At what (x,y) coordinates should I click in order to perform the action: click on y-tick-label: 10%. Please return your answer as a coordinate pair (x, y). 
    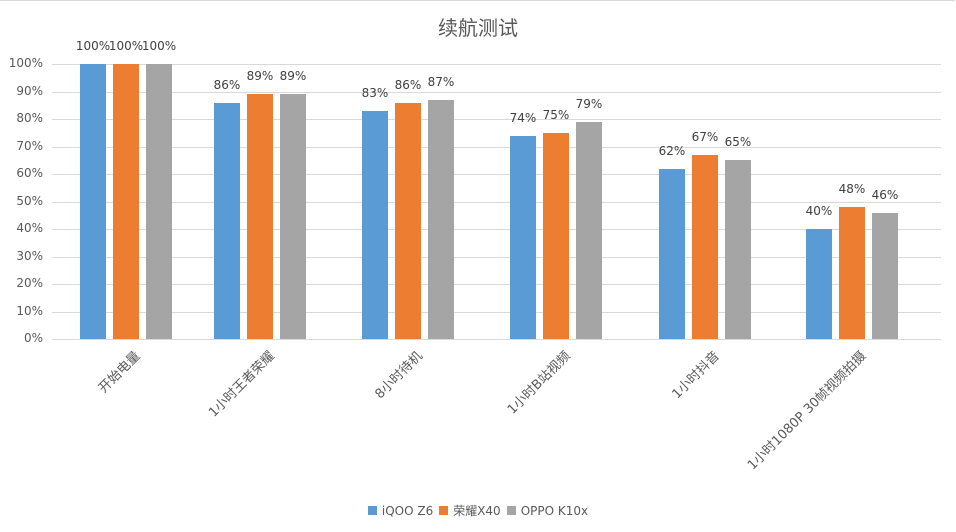
    Looking at the image, I should click on (29, 310).